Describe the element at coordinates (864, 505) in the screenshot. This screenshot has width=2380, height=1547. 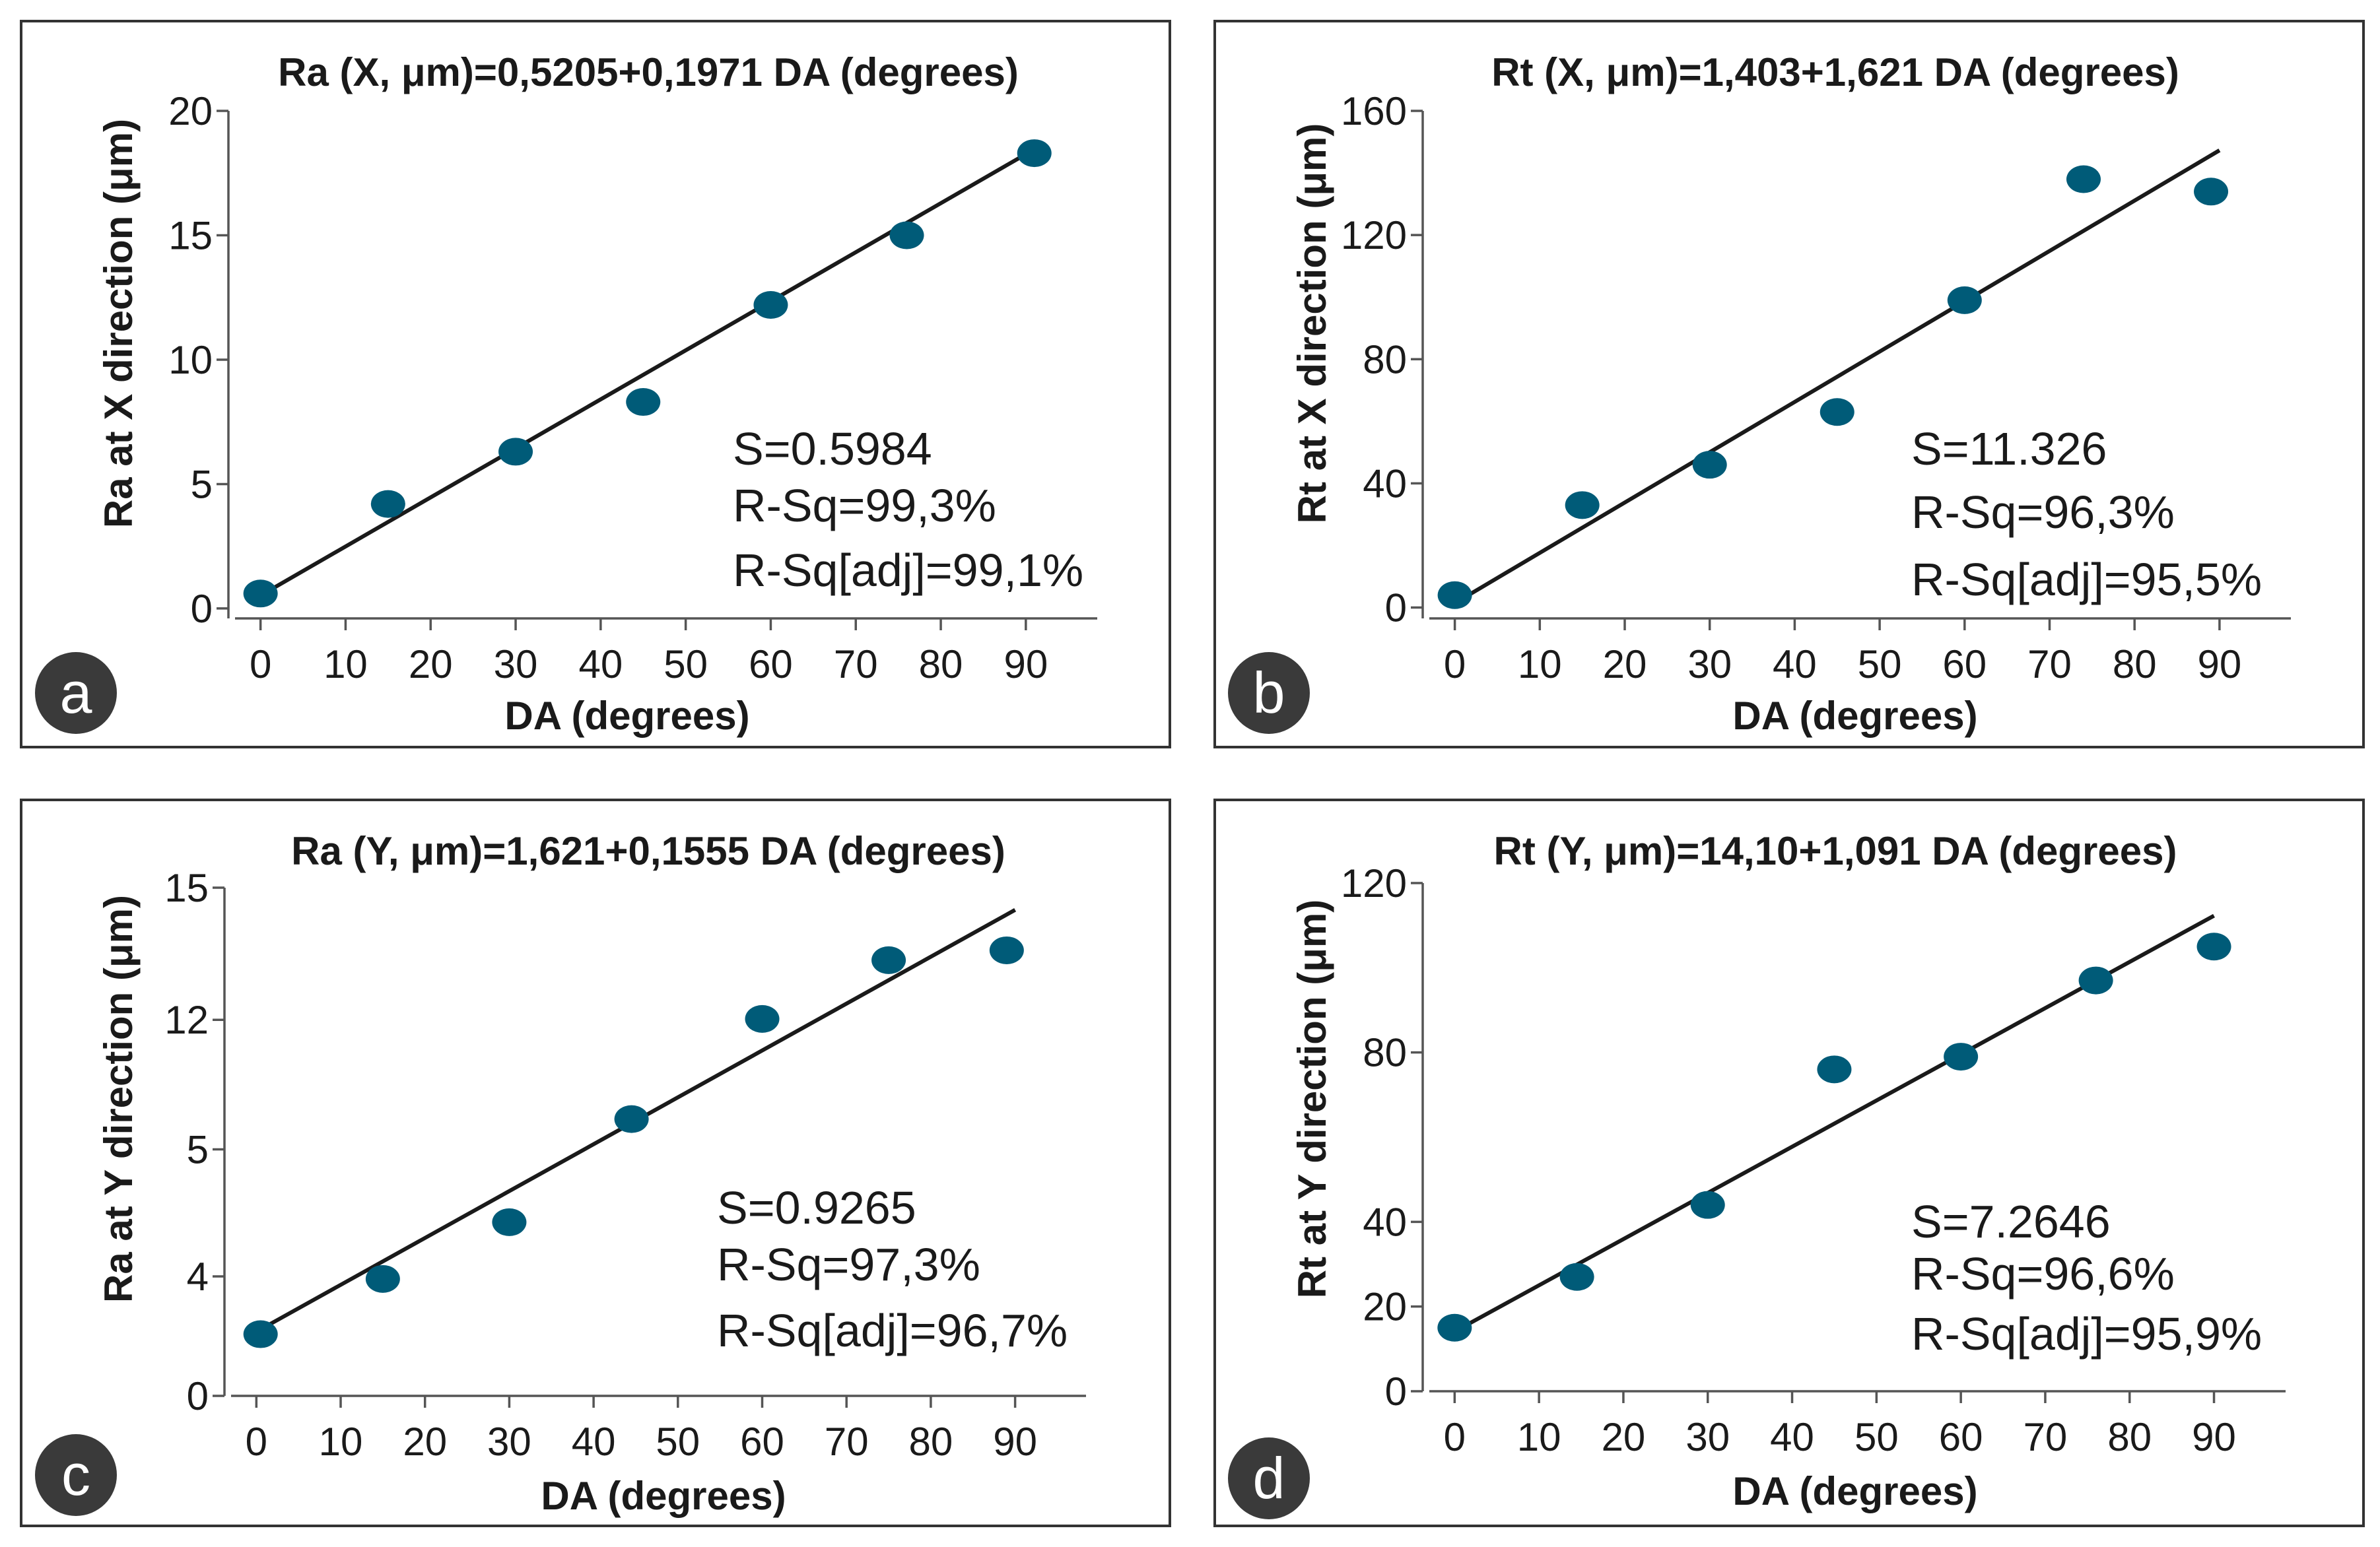
I see `panel-a-stat-rsq: R-Sq=99,3%` at that location.